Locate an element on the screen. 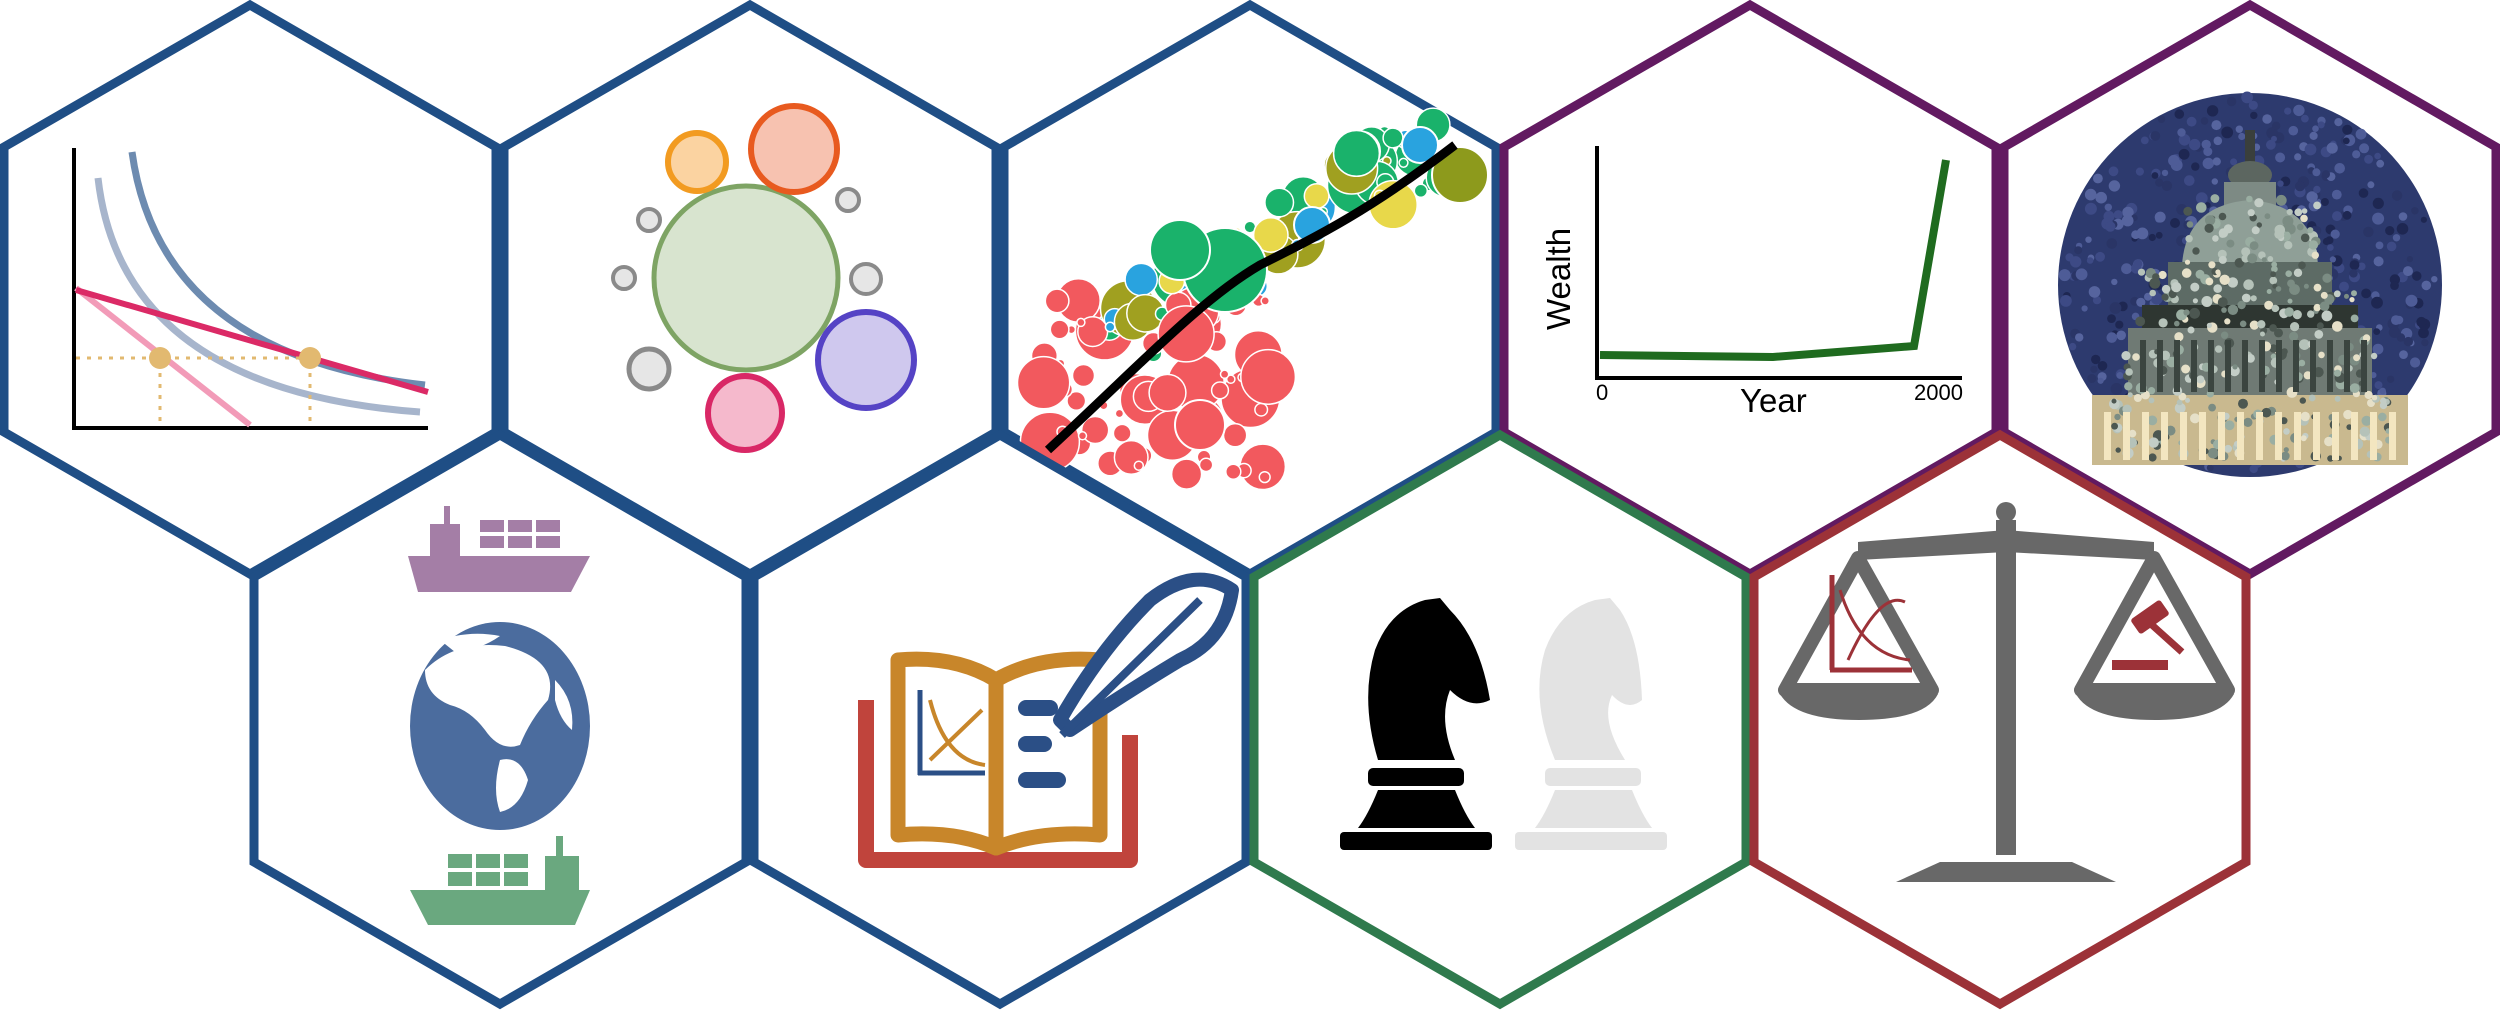 Image resolution: width=2500 pixels, height=1015 pixels. scatter-dots is located at coordinates (1252, 299).